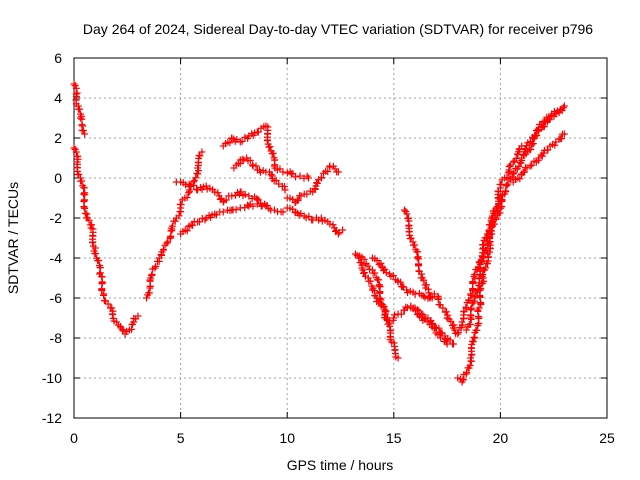 The image size is (640, 480). What do you see at coordinates (340, 465) in the screenshot?
I see `x-axis-label: GPS time / hours` at bounding box center [340, 465].